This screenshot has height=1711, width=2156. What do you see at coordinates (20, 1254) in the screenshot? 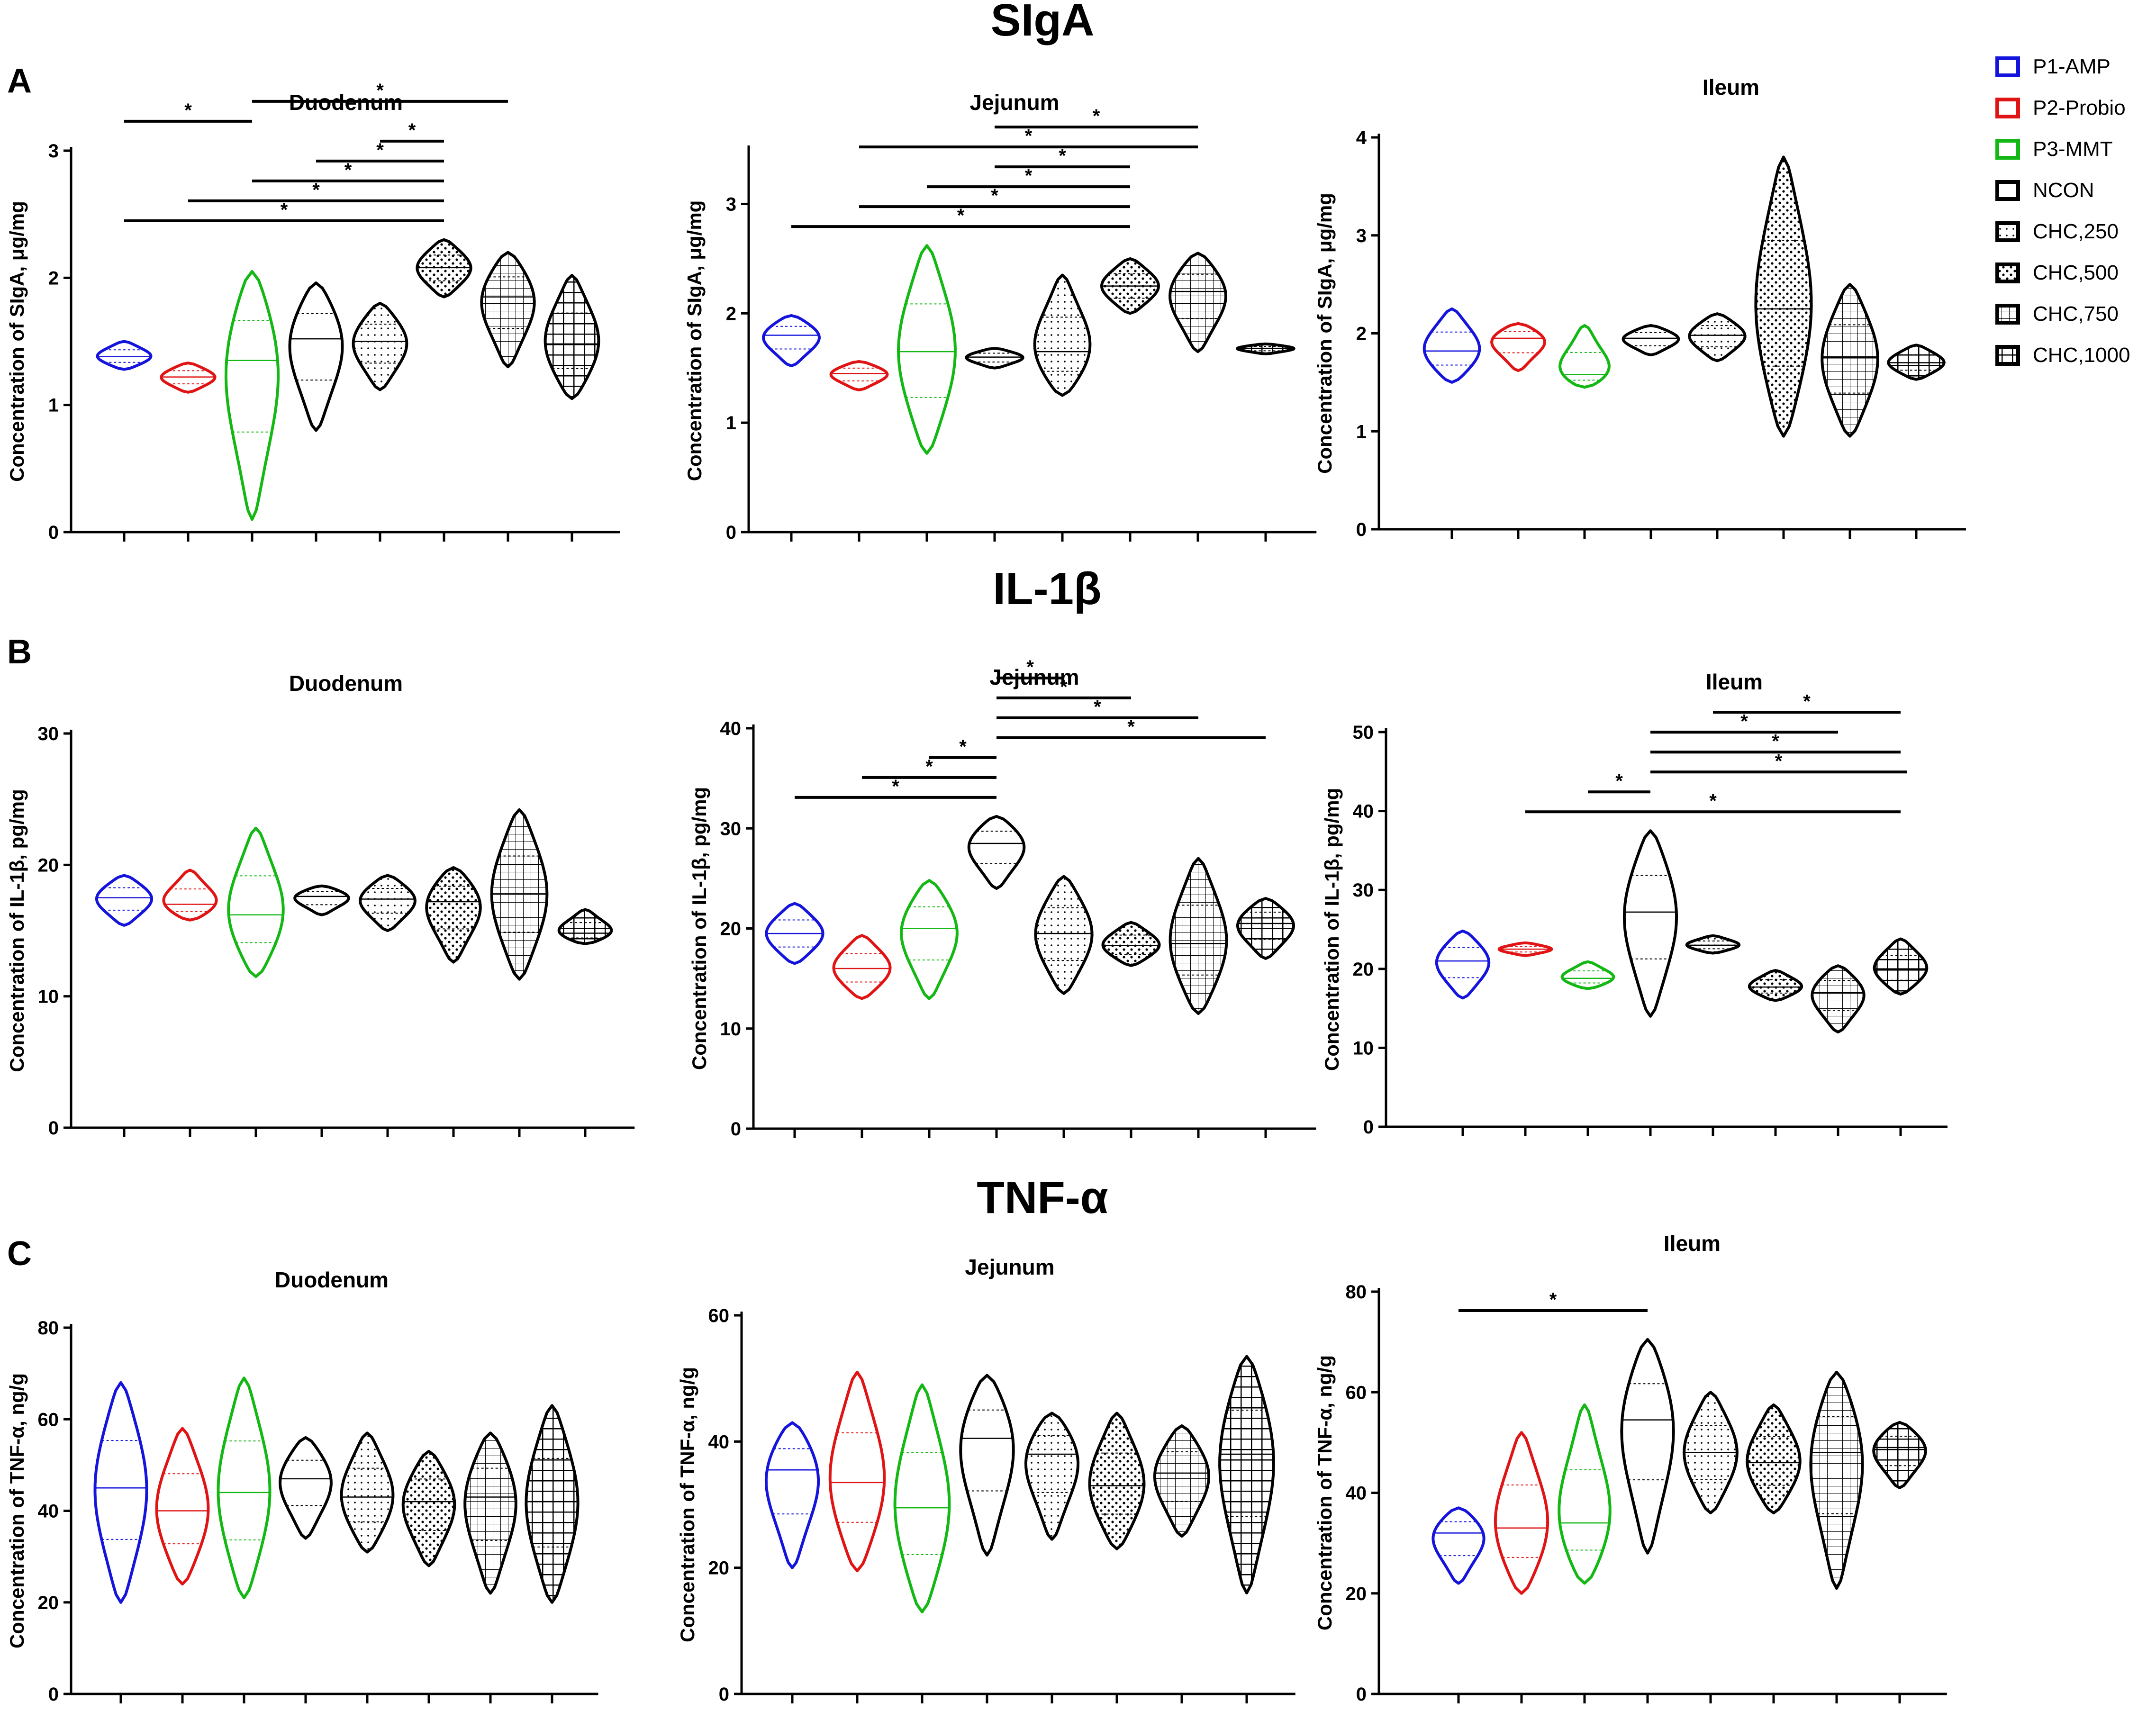
I see `panel-letter-c: C` at bounding box center [20, 1254].